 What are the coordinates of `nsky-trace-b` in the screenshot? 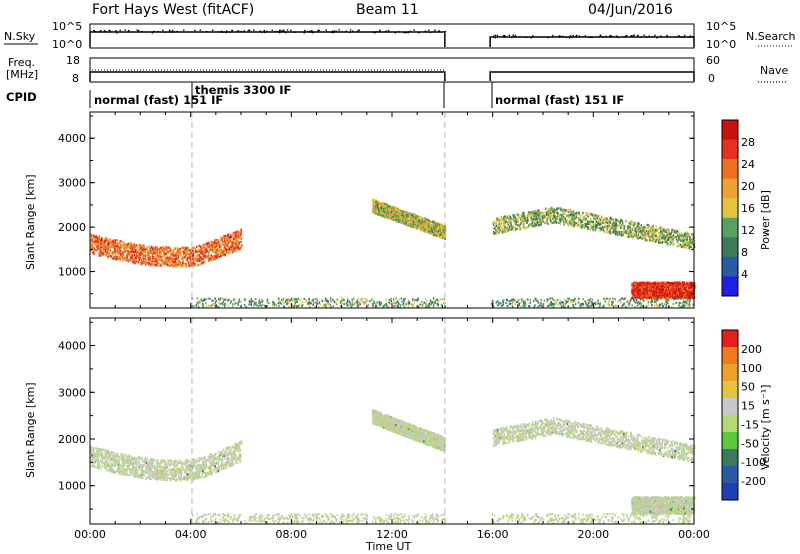 It's located at (592, 41).